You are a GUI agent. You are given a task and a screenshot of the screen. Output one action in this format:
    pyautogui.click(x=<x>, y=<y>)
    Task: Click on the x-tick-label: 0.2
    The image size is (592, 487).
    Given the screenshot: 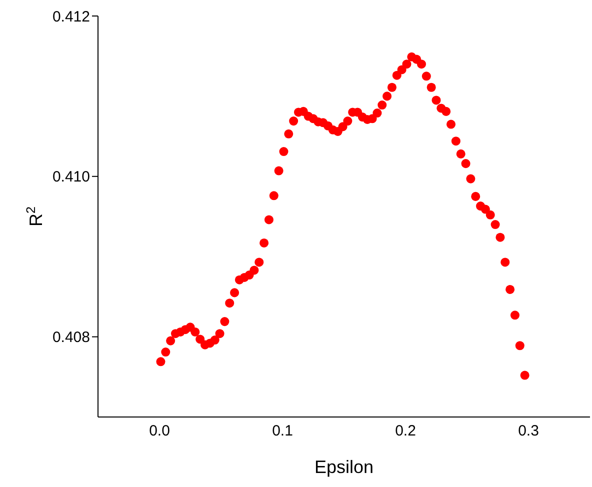 What is the action you would take?
    pyautogui.click(x=405, y=431)
    